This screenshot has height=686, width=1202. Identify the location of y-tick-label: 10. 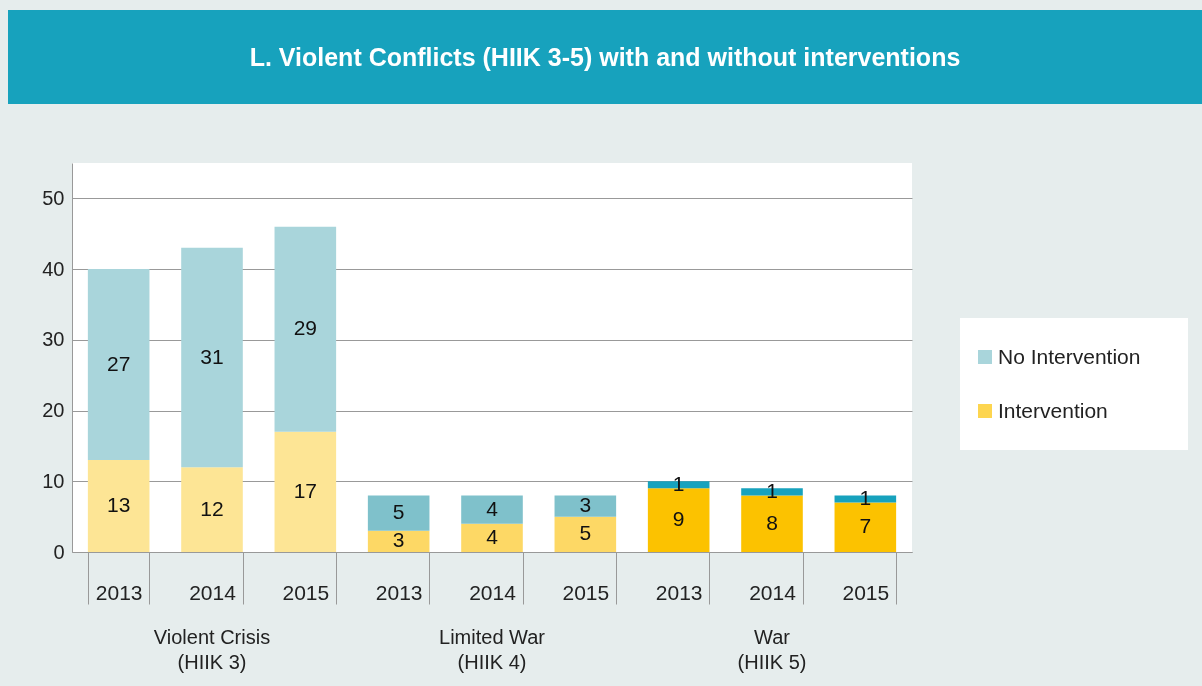
(53, 480).